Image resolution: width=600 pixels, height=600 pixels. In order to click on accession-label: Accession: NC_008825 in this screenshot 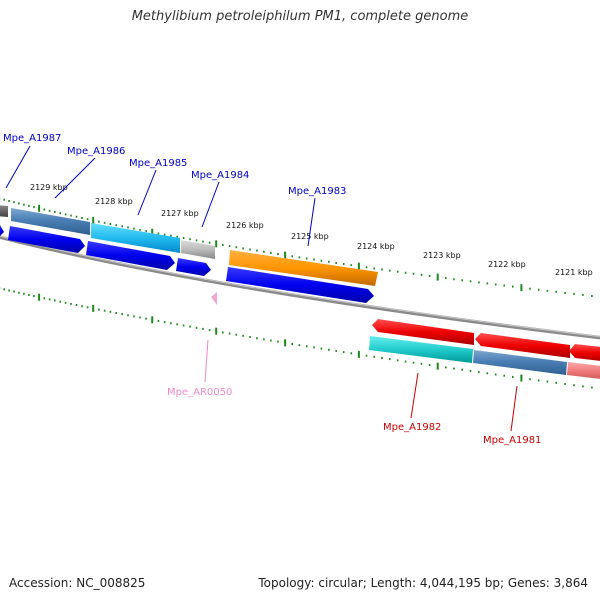, I will do `click(77, 583)`.